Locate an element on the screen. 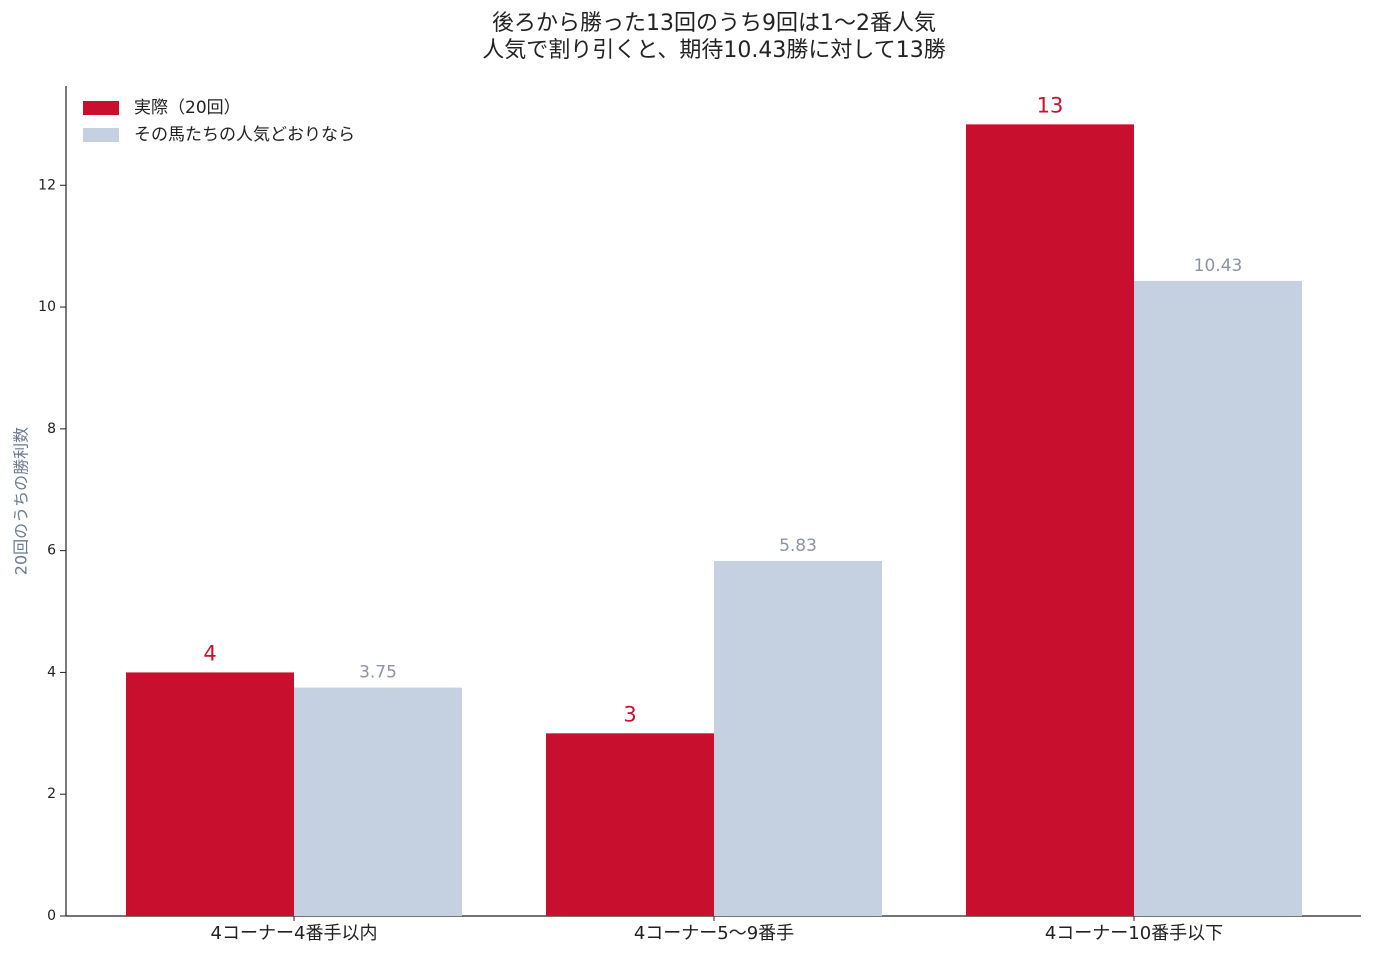 The height and width of the screenshot is (960, 1376). x-tick-label: 4コーナー4番手以内 is located at coordinates (294, 933).